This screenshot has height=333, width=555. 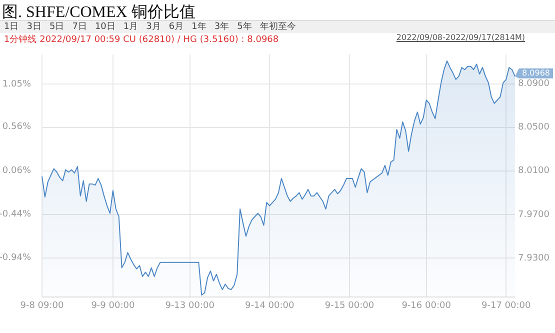 I want to click on x-tick-label: 9-14 00:00, so click(x=270, y=305).